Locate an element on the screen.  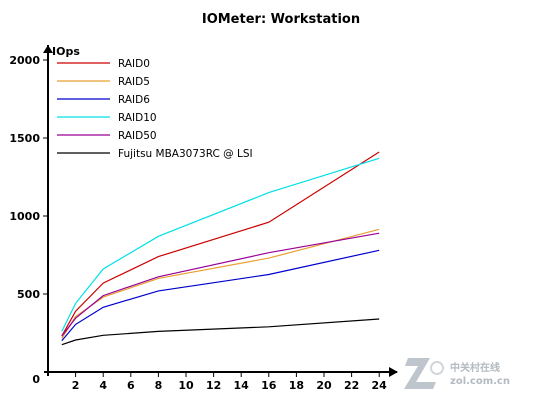
y-axis-ticks: 500 1000 1500 2000 is located at coordinates (28, 177).